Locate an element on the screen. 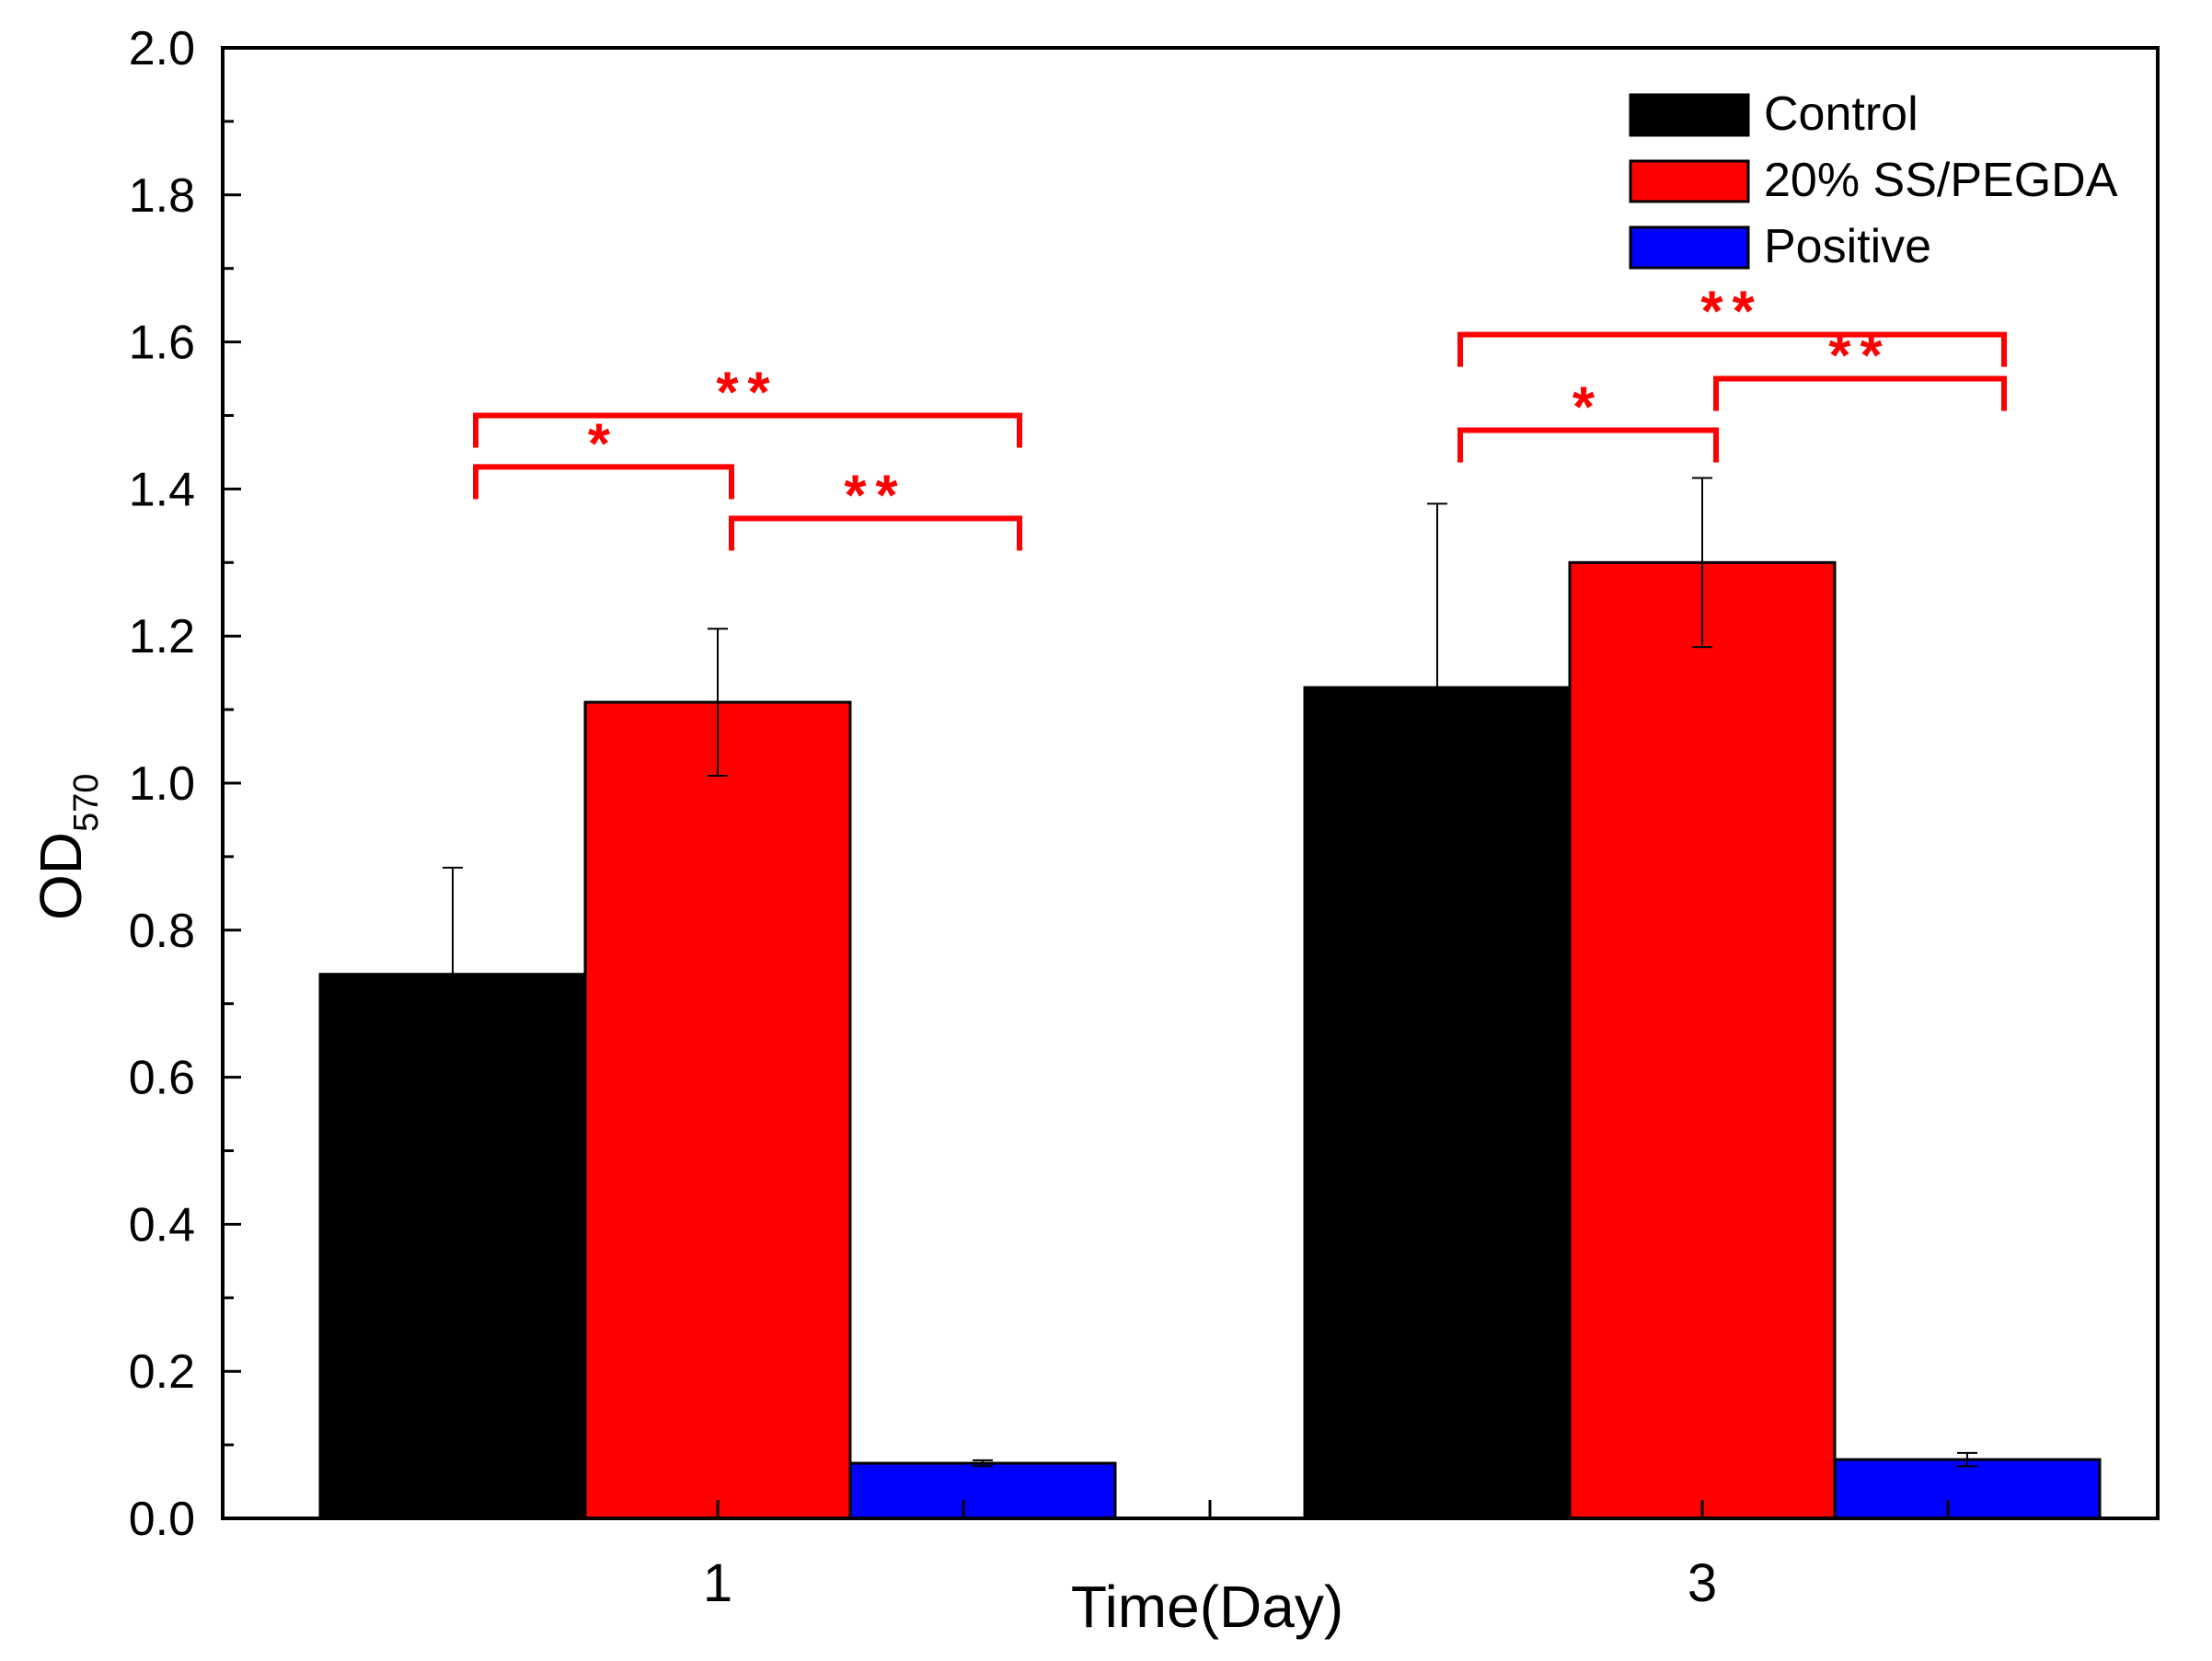  y-tick-label: 0.4 is located at coordinates (162, 1225).